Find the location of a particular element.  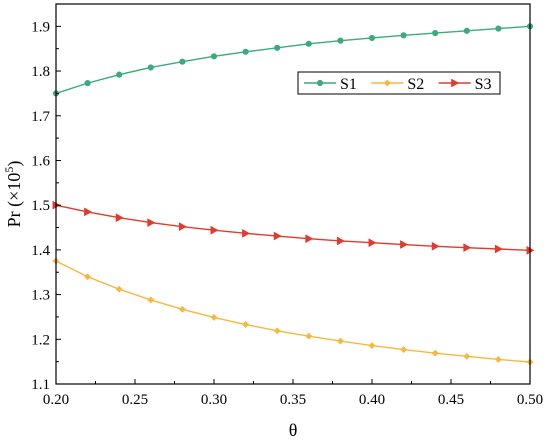

y-tick-label: 1.2 is located at coordinates (40, 340).